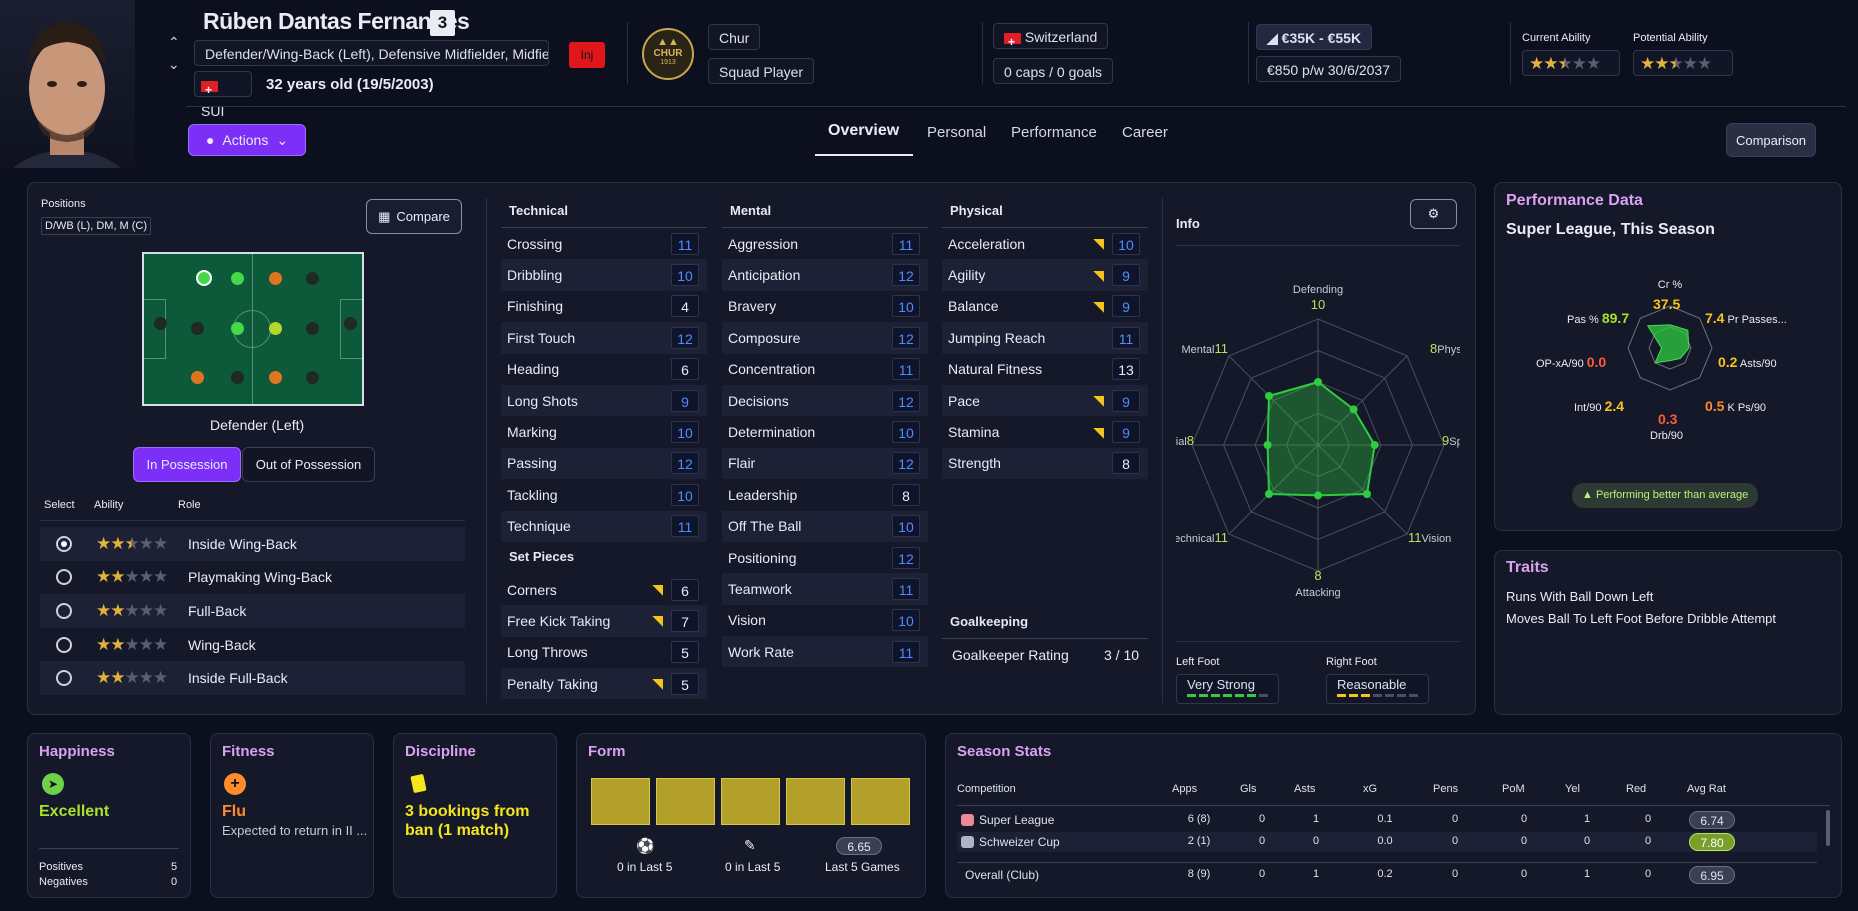  What do you see at coordinates (1045, 400) in the screenshot?
I see `attribute-row: Pace ◥ 9` at bounding box center [1045, 400].